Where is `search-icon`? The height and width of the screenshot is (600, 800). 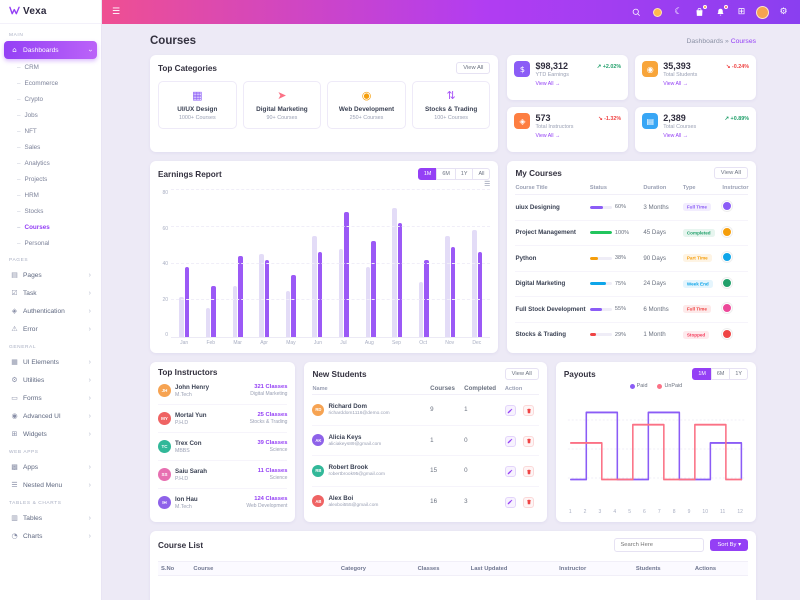
search-icon is located at coordinates (636, 12).